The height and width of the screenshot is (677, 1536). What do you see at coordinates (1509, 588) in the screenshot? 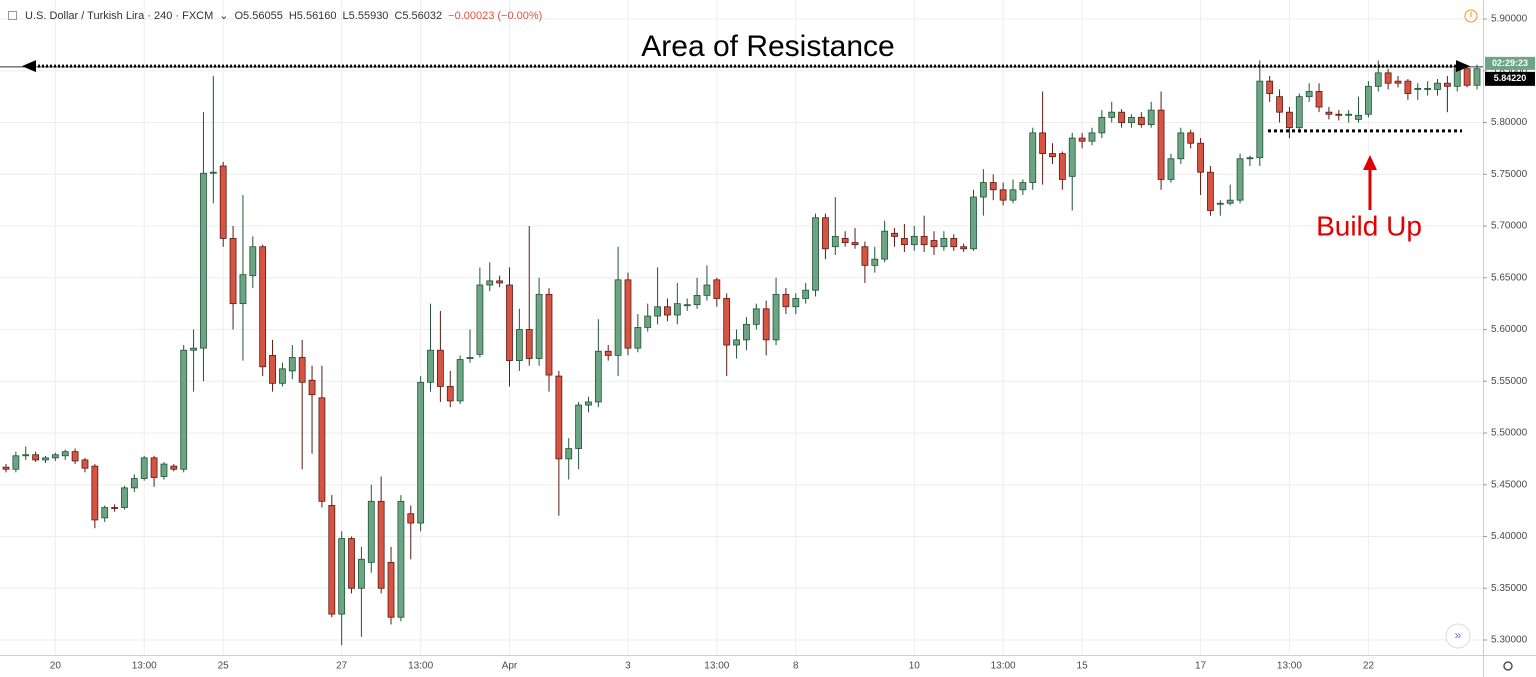
I see `y-tick-label: 5.35000` at bounding box center [1509, 588].